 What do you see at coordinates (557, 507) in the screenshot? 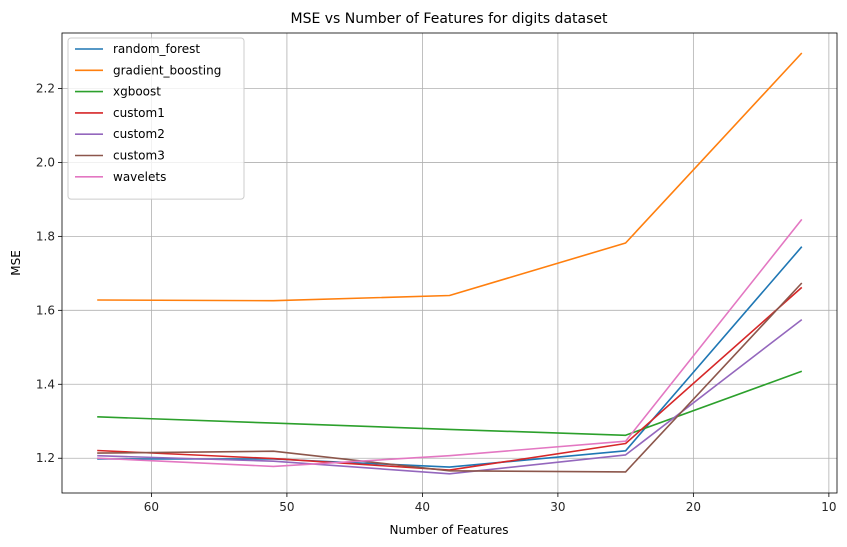
I see `x-tick-label: 30` at bounding box center [557, 507].